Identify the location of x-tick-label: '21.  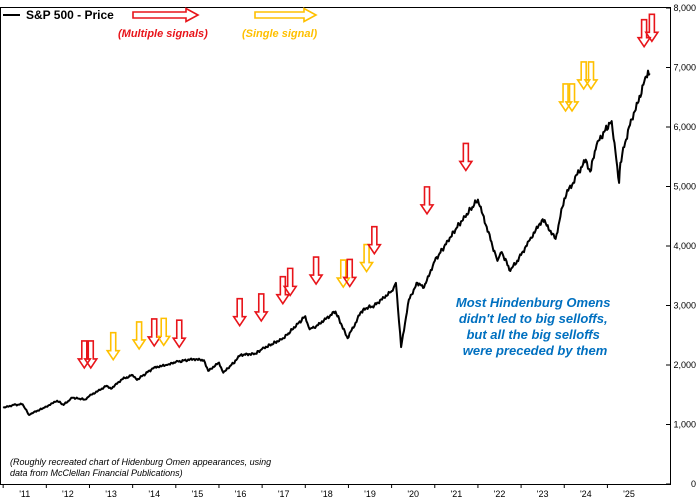
(456, 494).